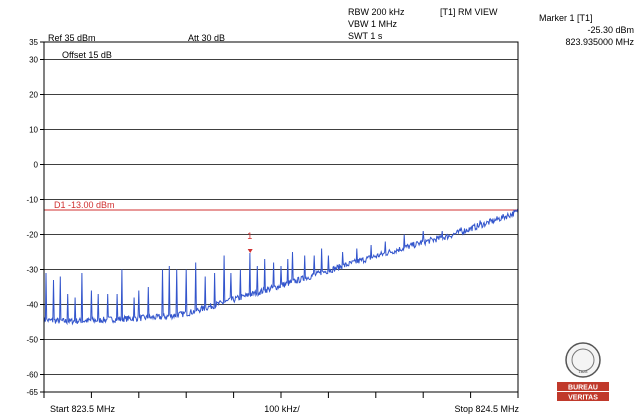 The width and height of the screenshot is (640, 420). What do you see at coordinates (282, 409) in the screenshot?
I see `x-div-label: 100 kHz/` at bounding box center [282, 409].